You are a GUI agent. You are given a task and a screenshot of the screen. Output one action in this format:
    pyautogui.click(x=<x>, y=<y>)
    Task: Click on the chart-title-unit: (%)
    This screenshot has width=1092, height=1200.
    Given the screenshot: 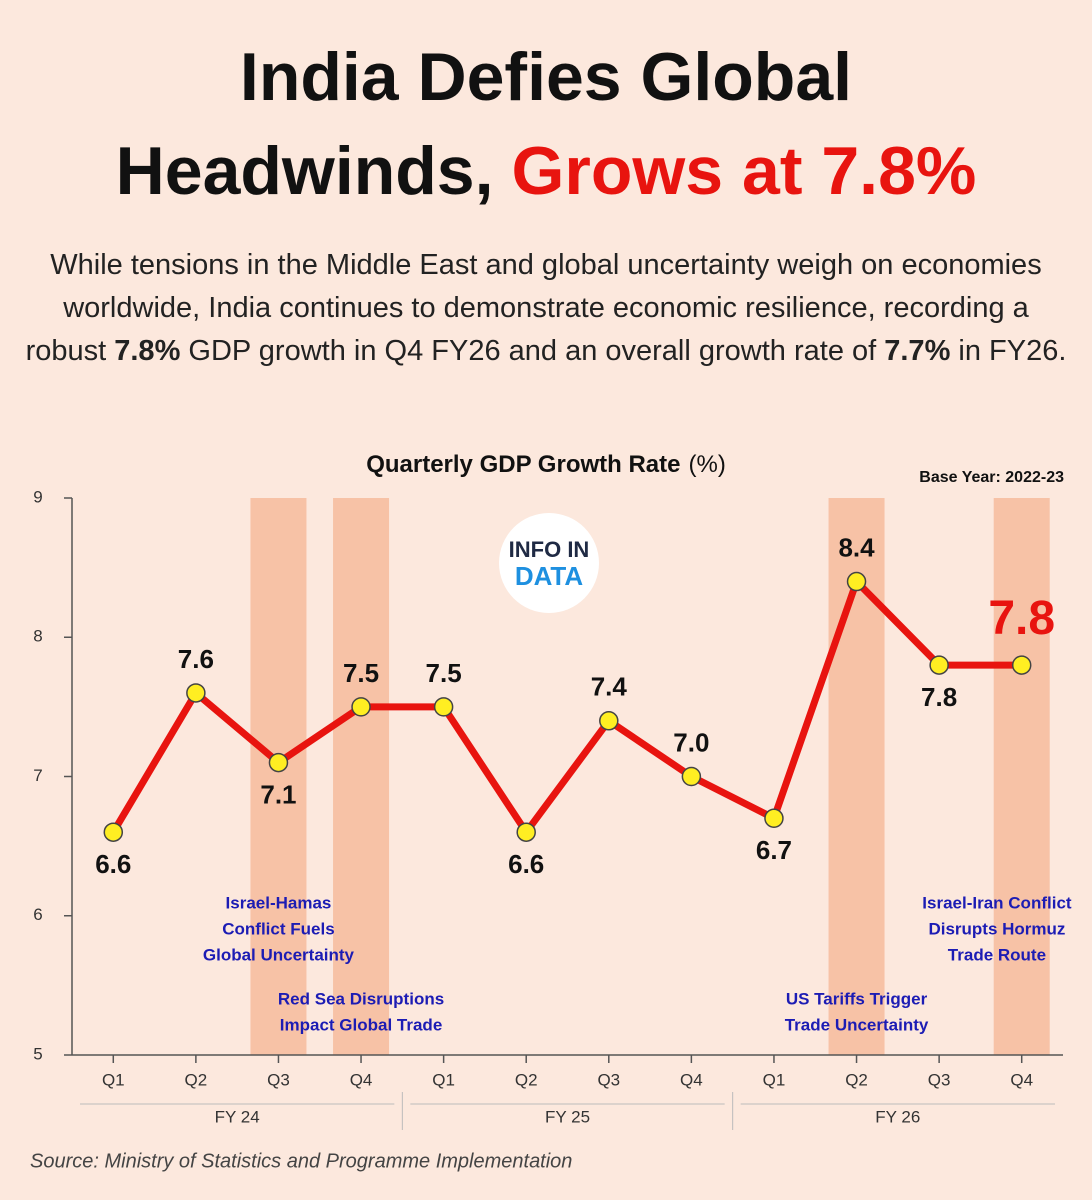 What is the action you would take?
    pyautogui.click(x=706, y=464)
    